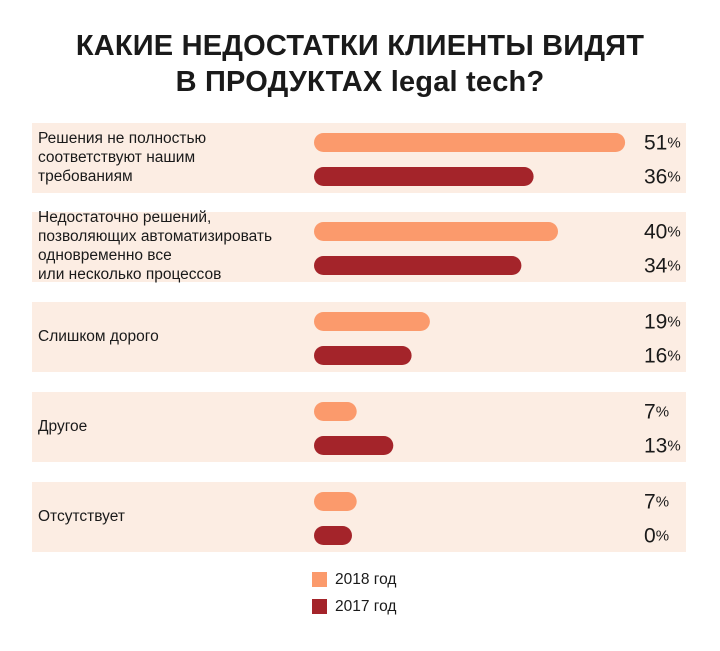 The width and height of the screenshot is (720, 651). Describe the element at coordinates (319, 579) in the screenshot. I see `legend-swatch-2018` at that location.